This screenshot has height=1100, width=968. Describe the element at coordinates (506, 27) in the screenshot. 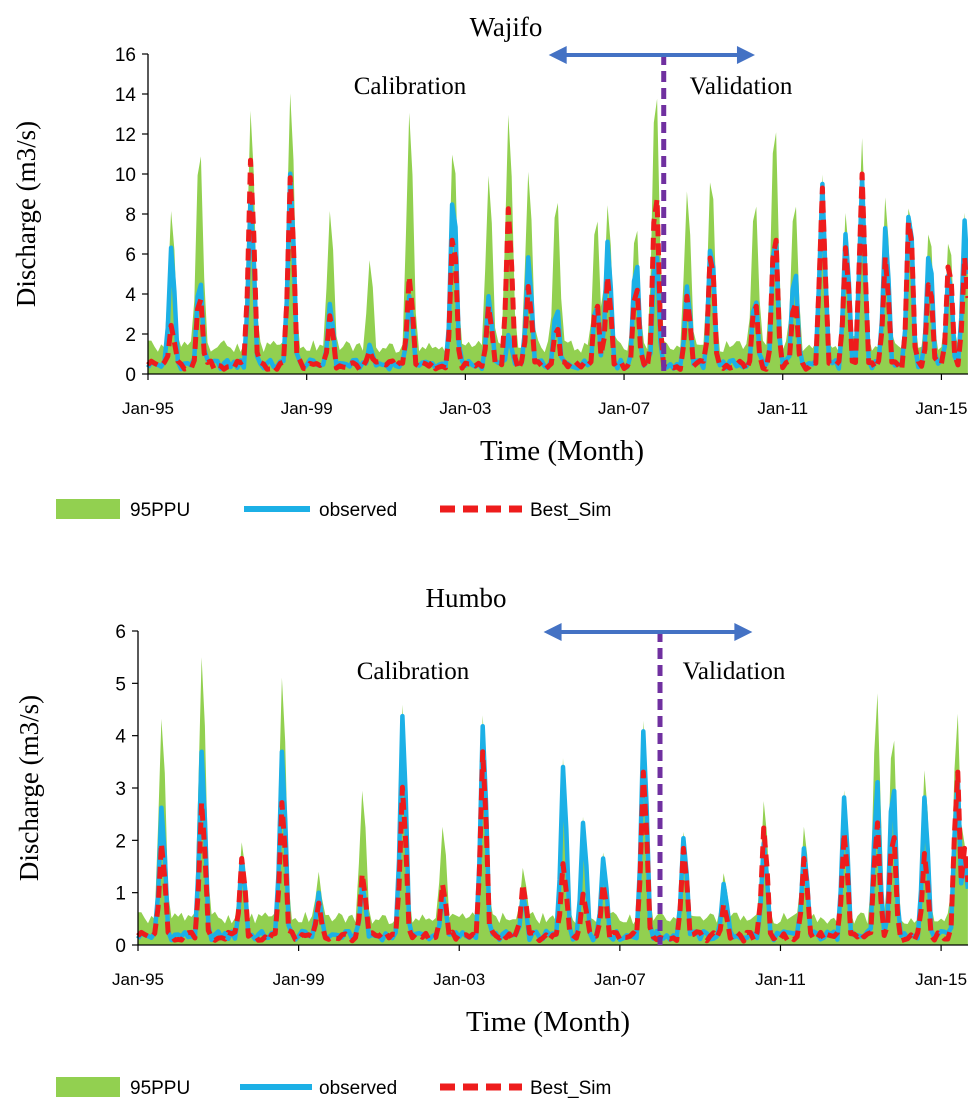

I see `chart-title: Wajifo` at that location.